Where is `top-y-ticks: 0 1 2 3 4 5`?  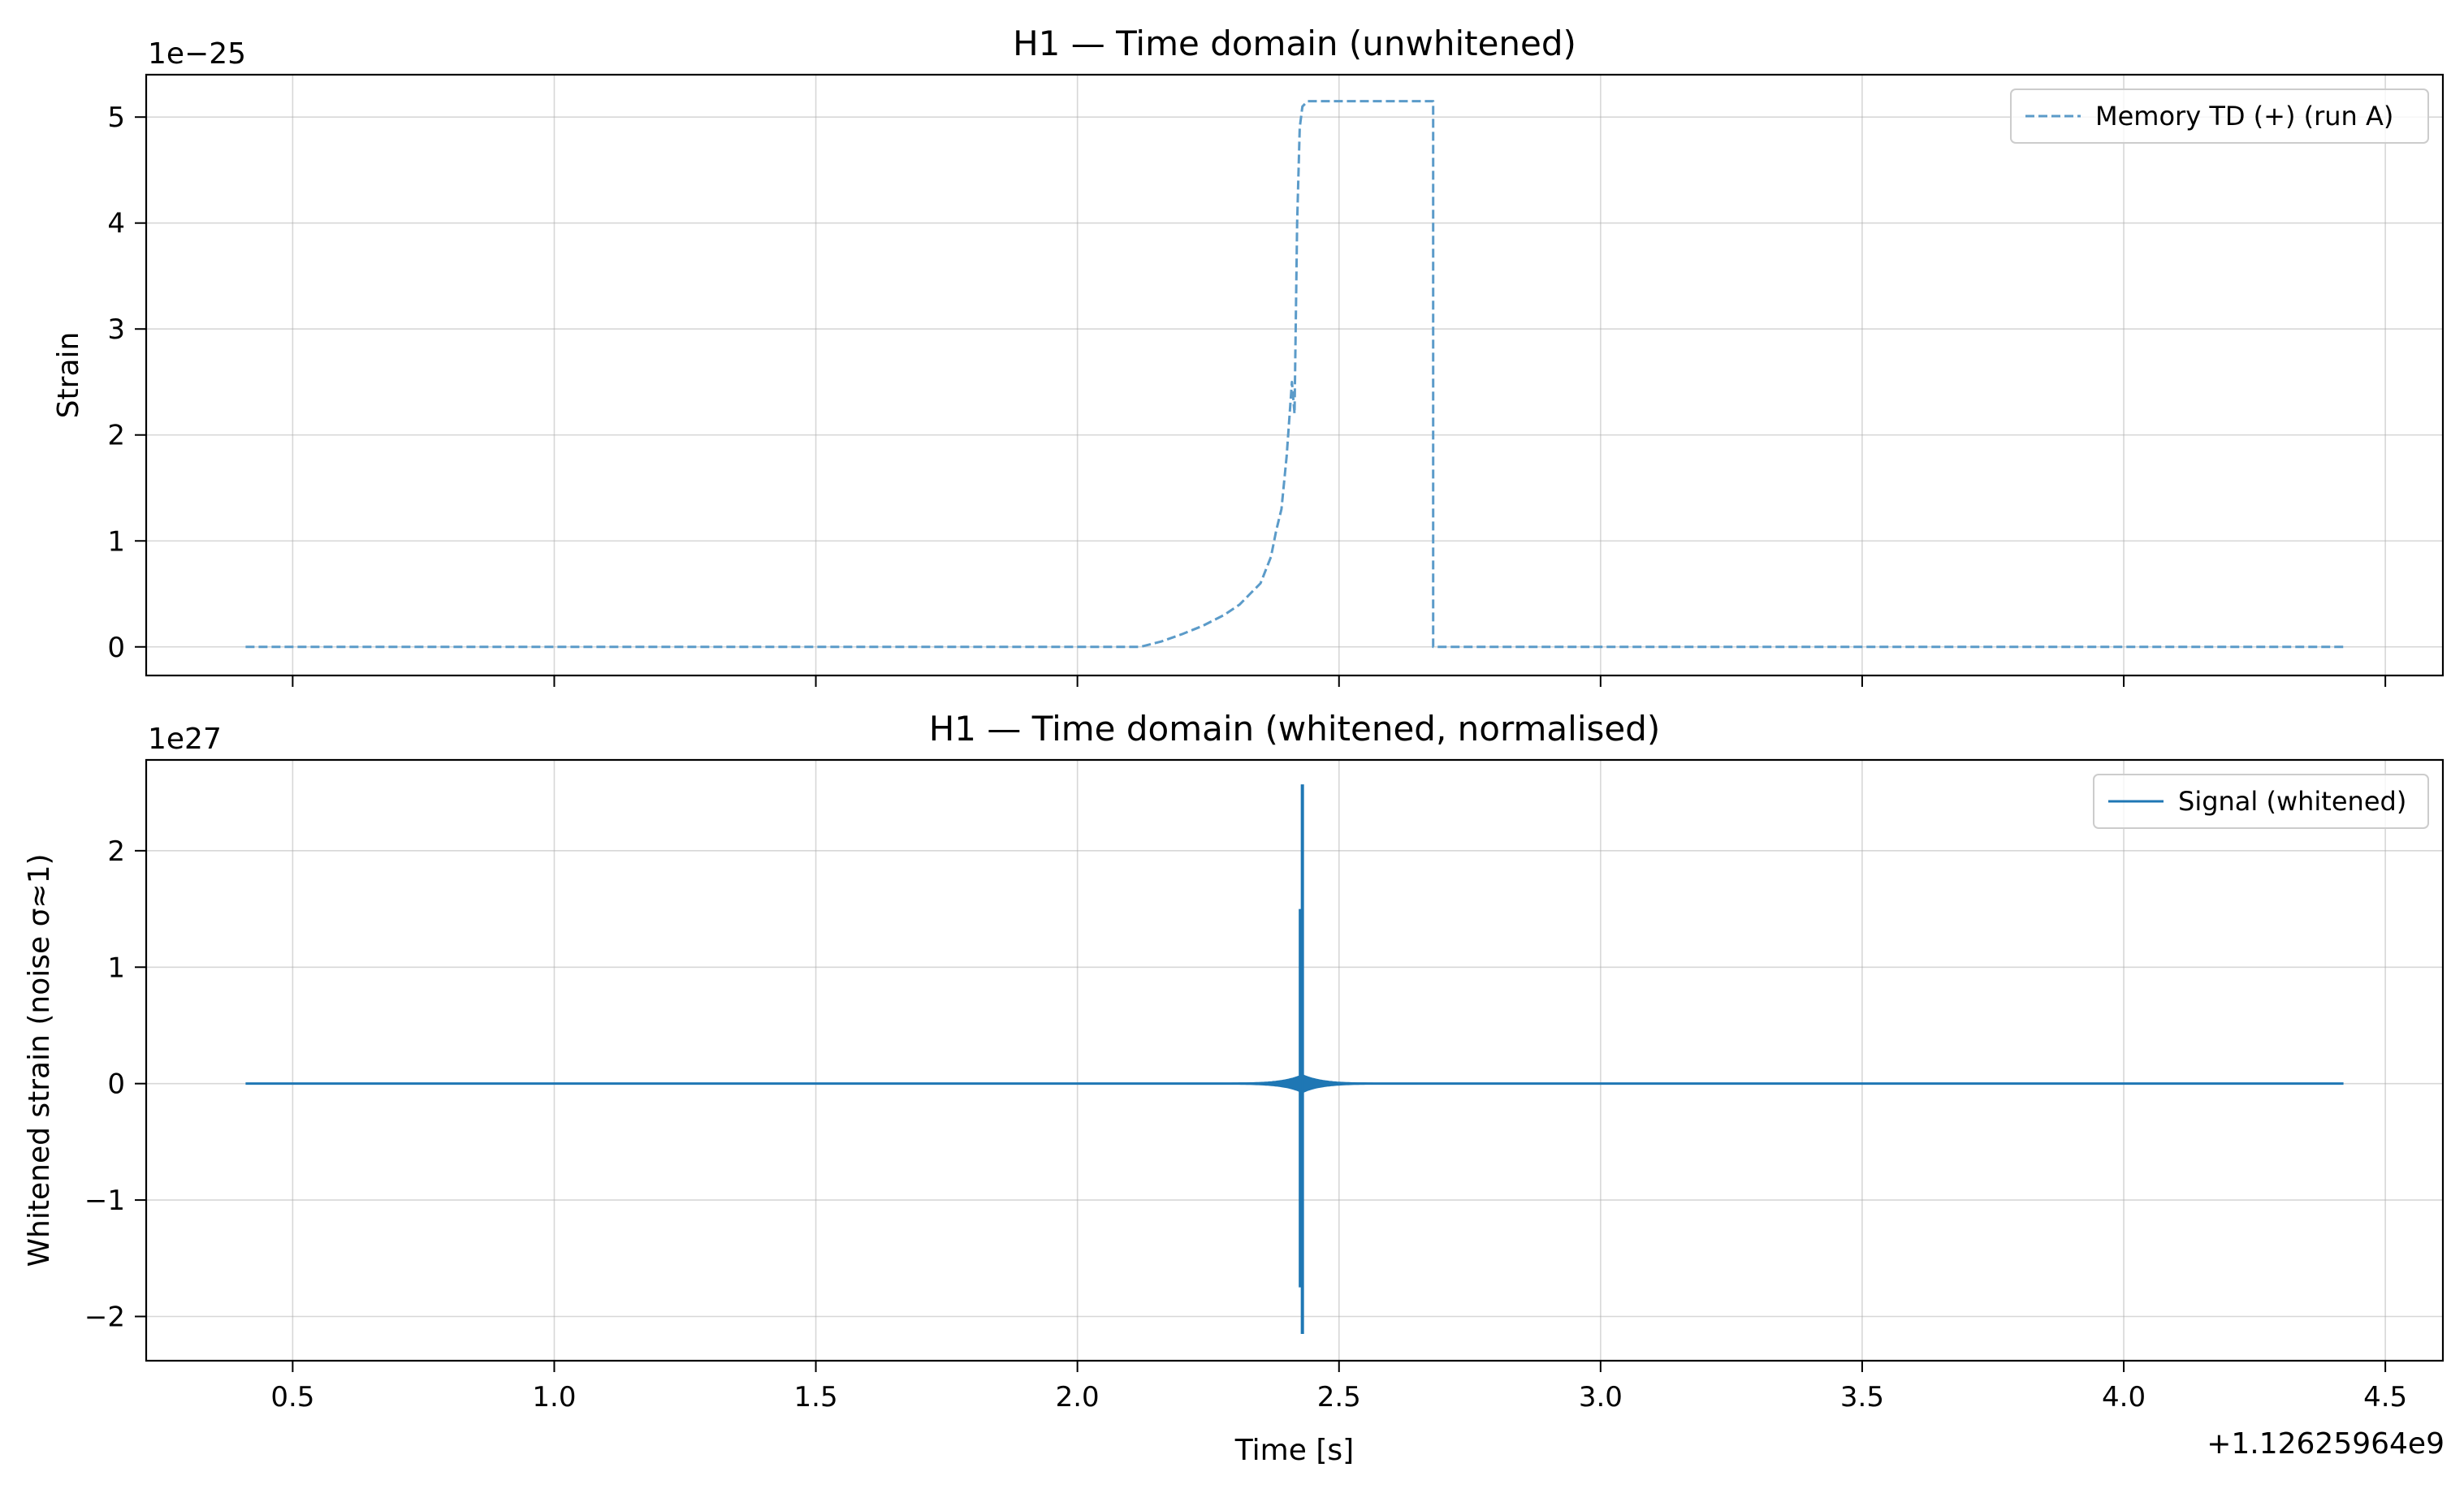
top-y-ticks: 0 1 2 3 4 5 is located at coordinates (126, 382).